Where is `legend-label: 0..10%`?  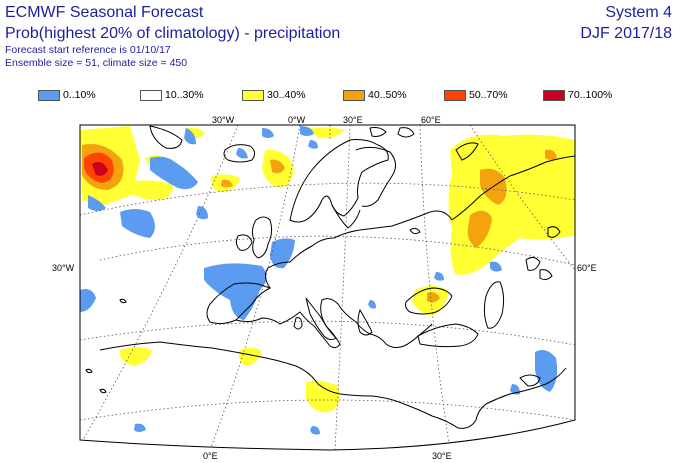 legend-label: 0..10% is located at coordinates (79, 95).